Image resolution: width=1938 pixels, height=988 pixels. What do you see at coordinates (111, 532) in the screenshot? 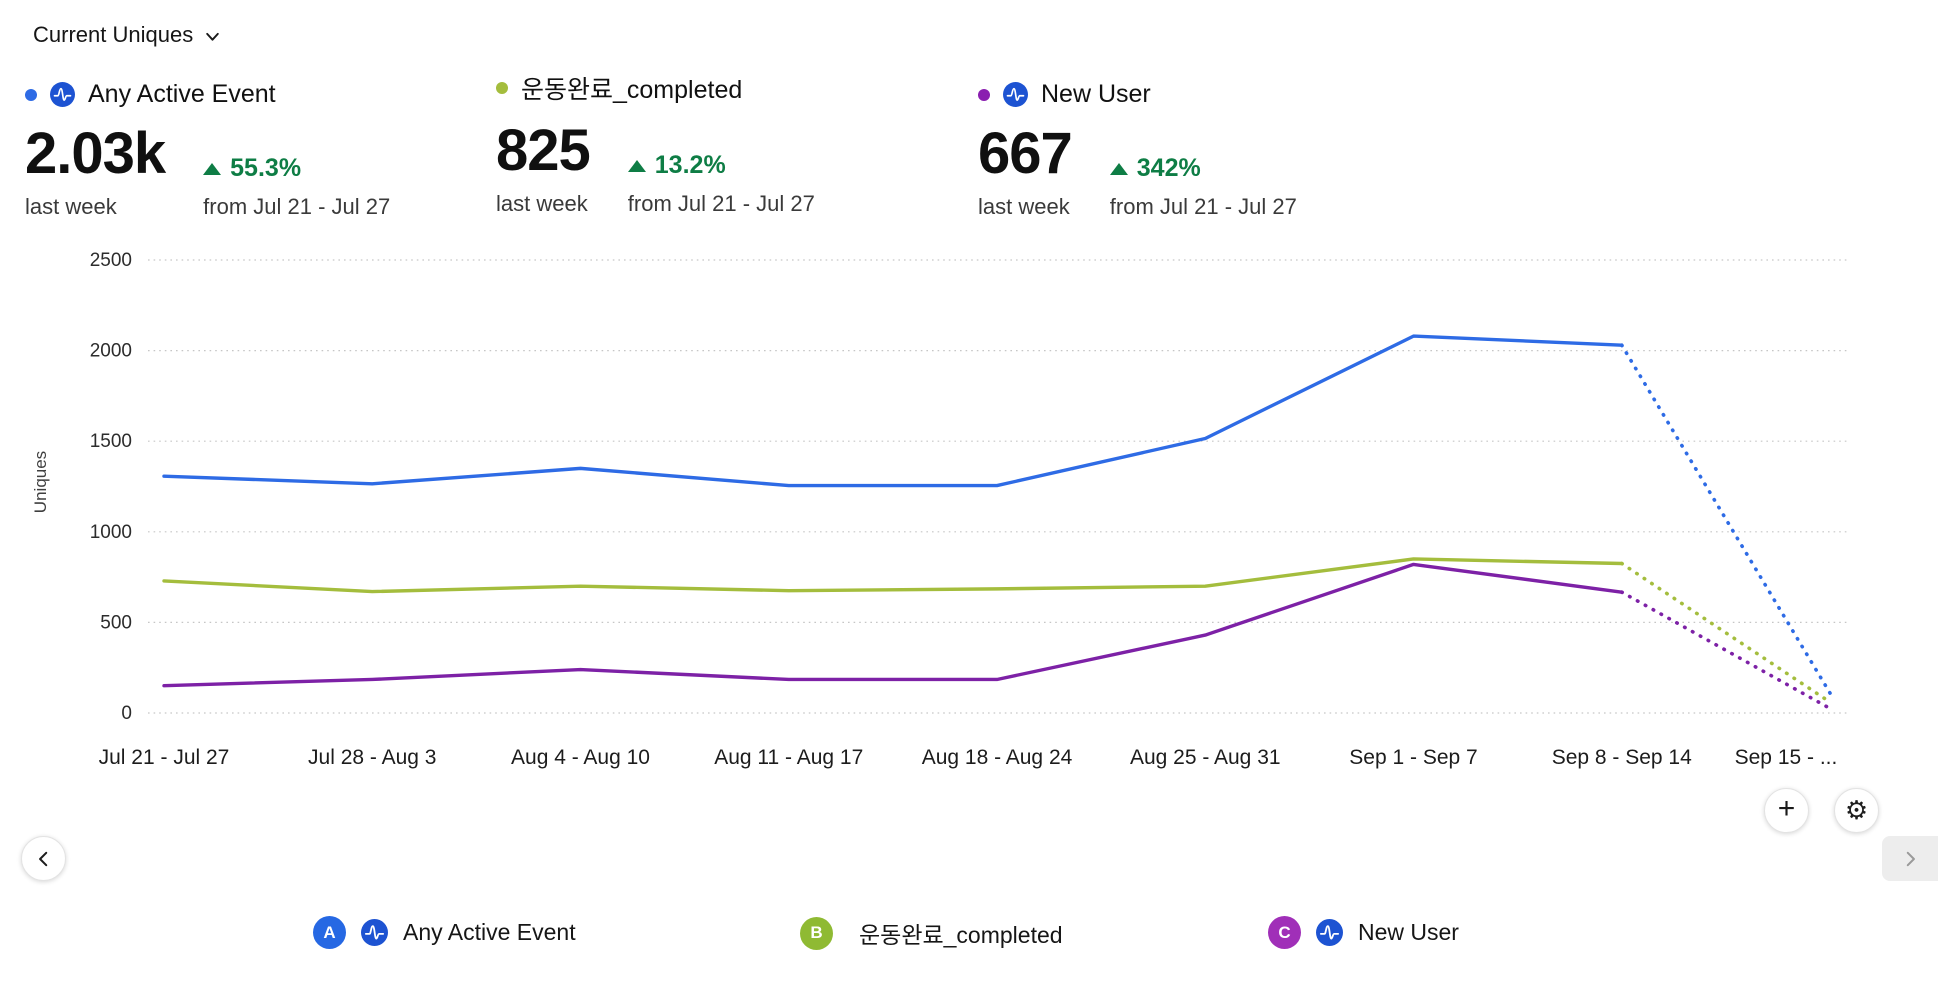
I see `svg-text: 1000` at bounding box center [111, 532].